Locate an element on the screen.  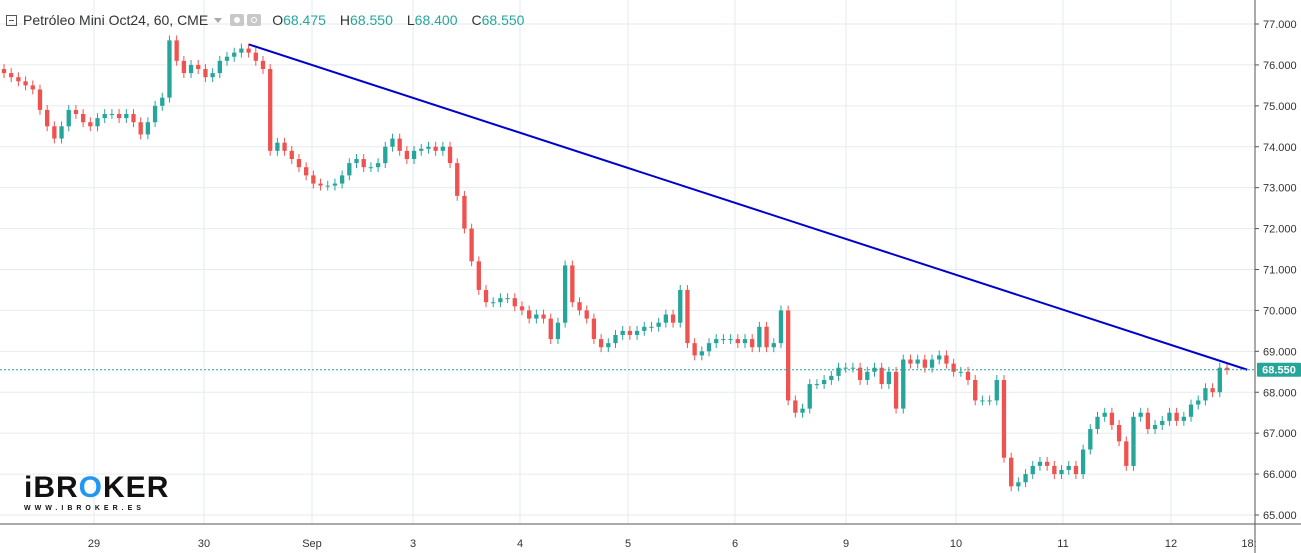
ohlc-values: O68.475 H68.550 L68.400 C68.550 is located at coordinates (398, 20).